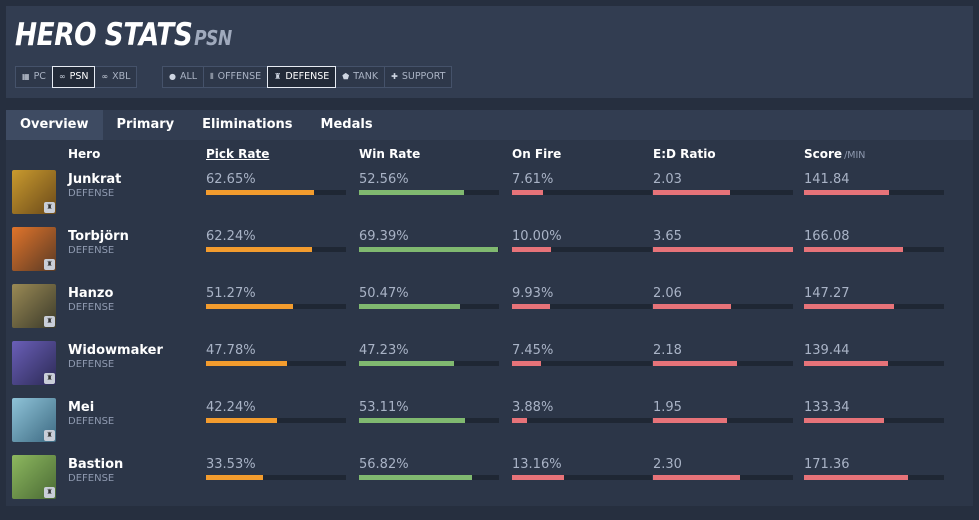 The image size is (979, 520). I want to click on score-value: 141.84, so click(827, 179).